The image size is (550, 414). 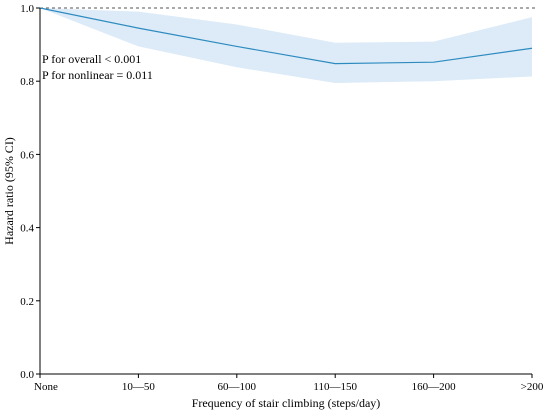 I want to click on y-tick-label-0: 0.0, so click(x=27, y=375).